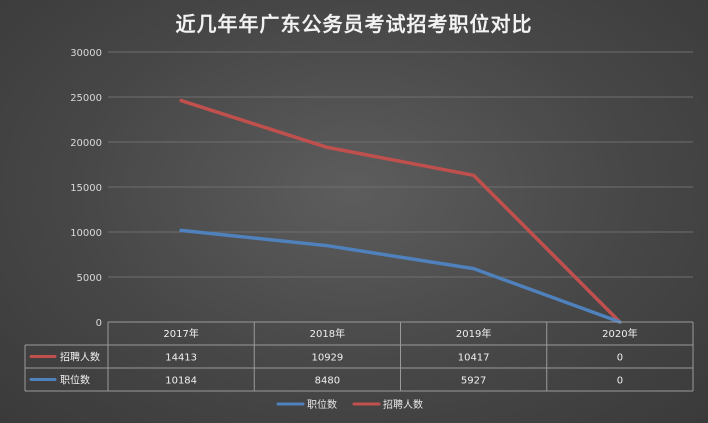 The image size is (708, 423). I want to click on data-label: 10929, so click(327, 358).